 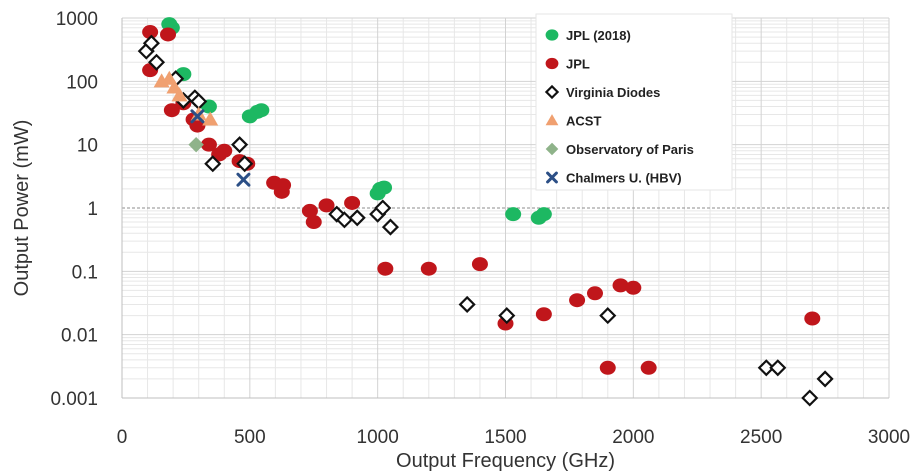 What do you see at coordinates (22, 208) in the screenshot?
I see `y-axis-title: Output Power (mW)` at bounding box center [22, 208].